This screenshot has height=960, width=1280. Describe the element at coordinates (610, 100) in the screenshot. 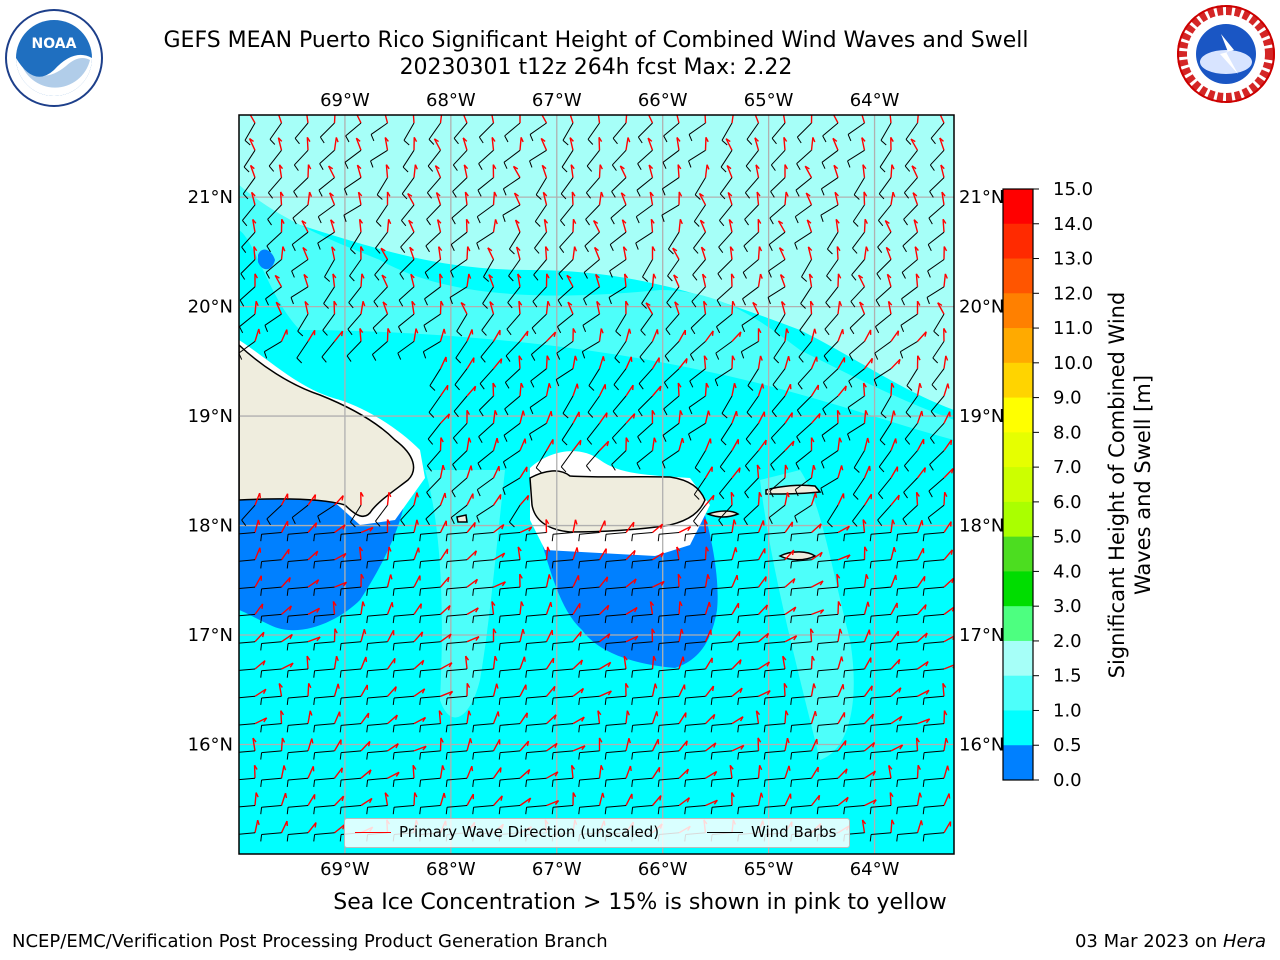

I see `lon-labels-top: 69°W 68°W 67°W 66°W 65°W 64°W` at that location.